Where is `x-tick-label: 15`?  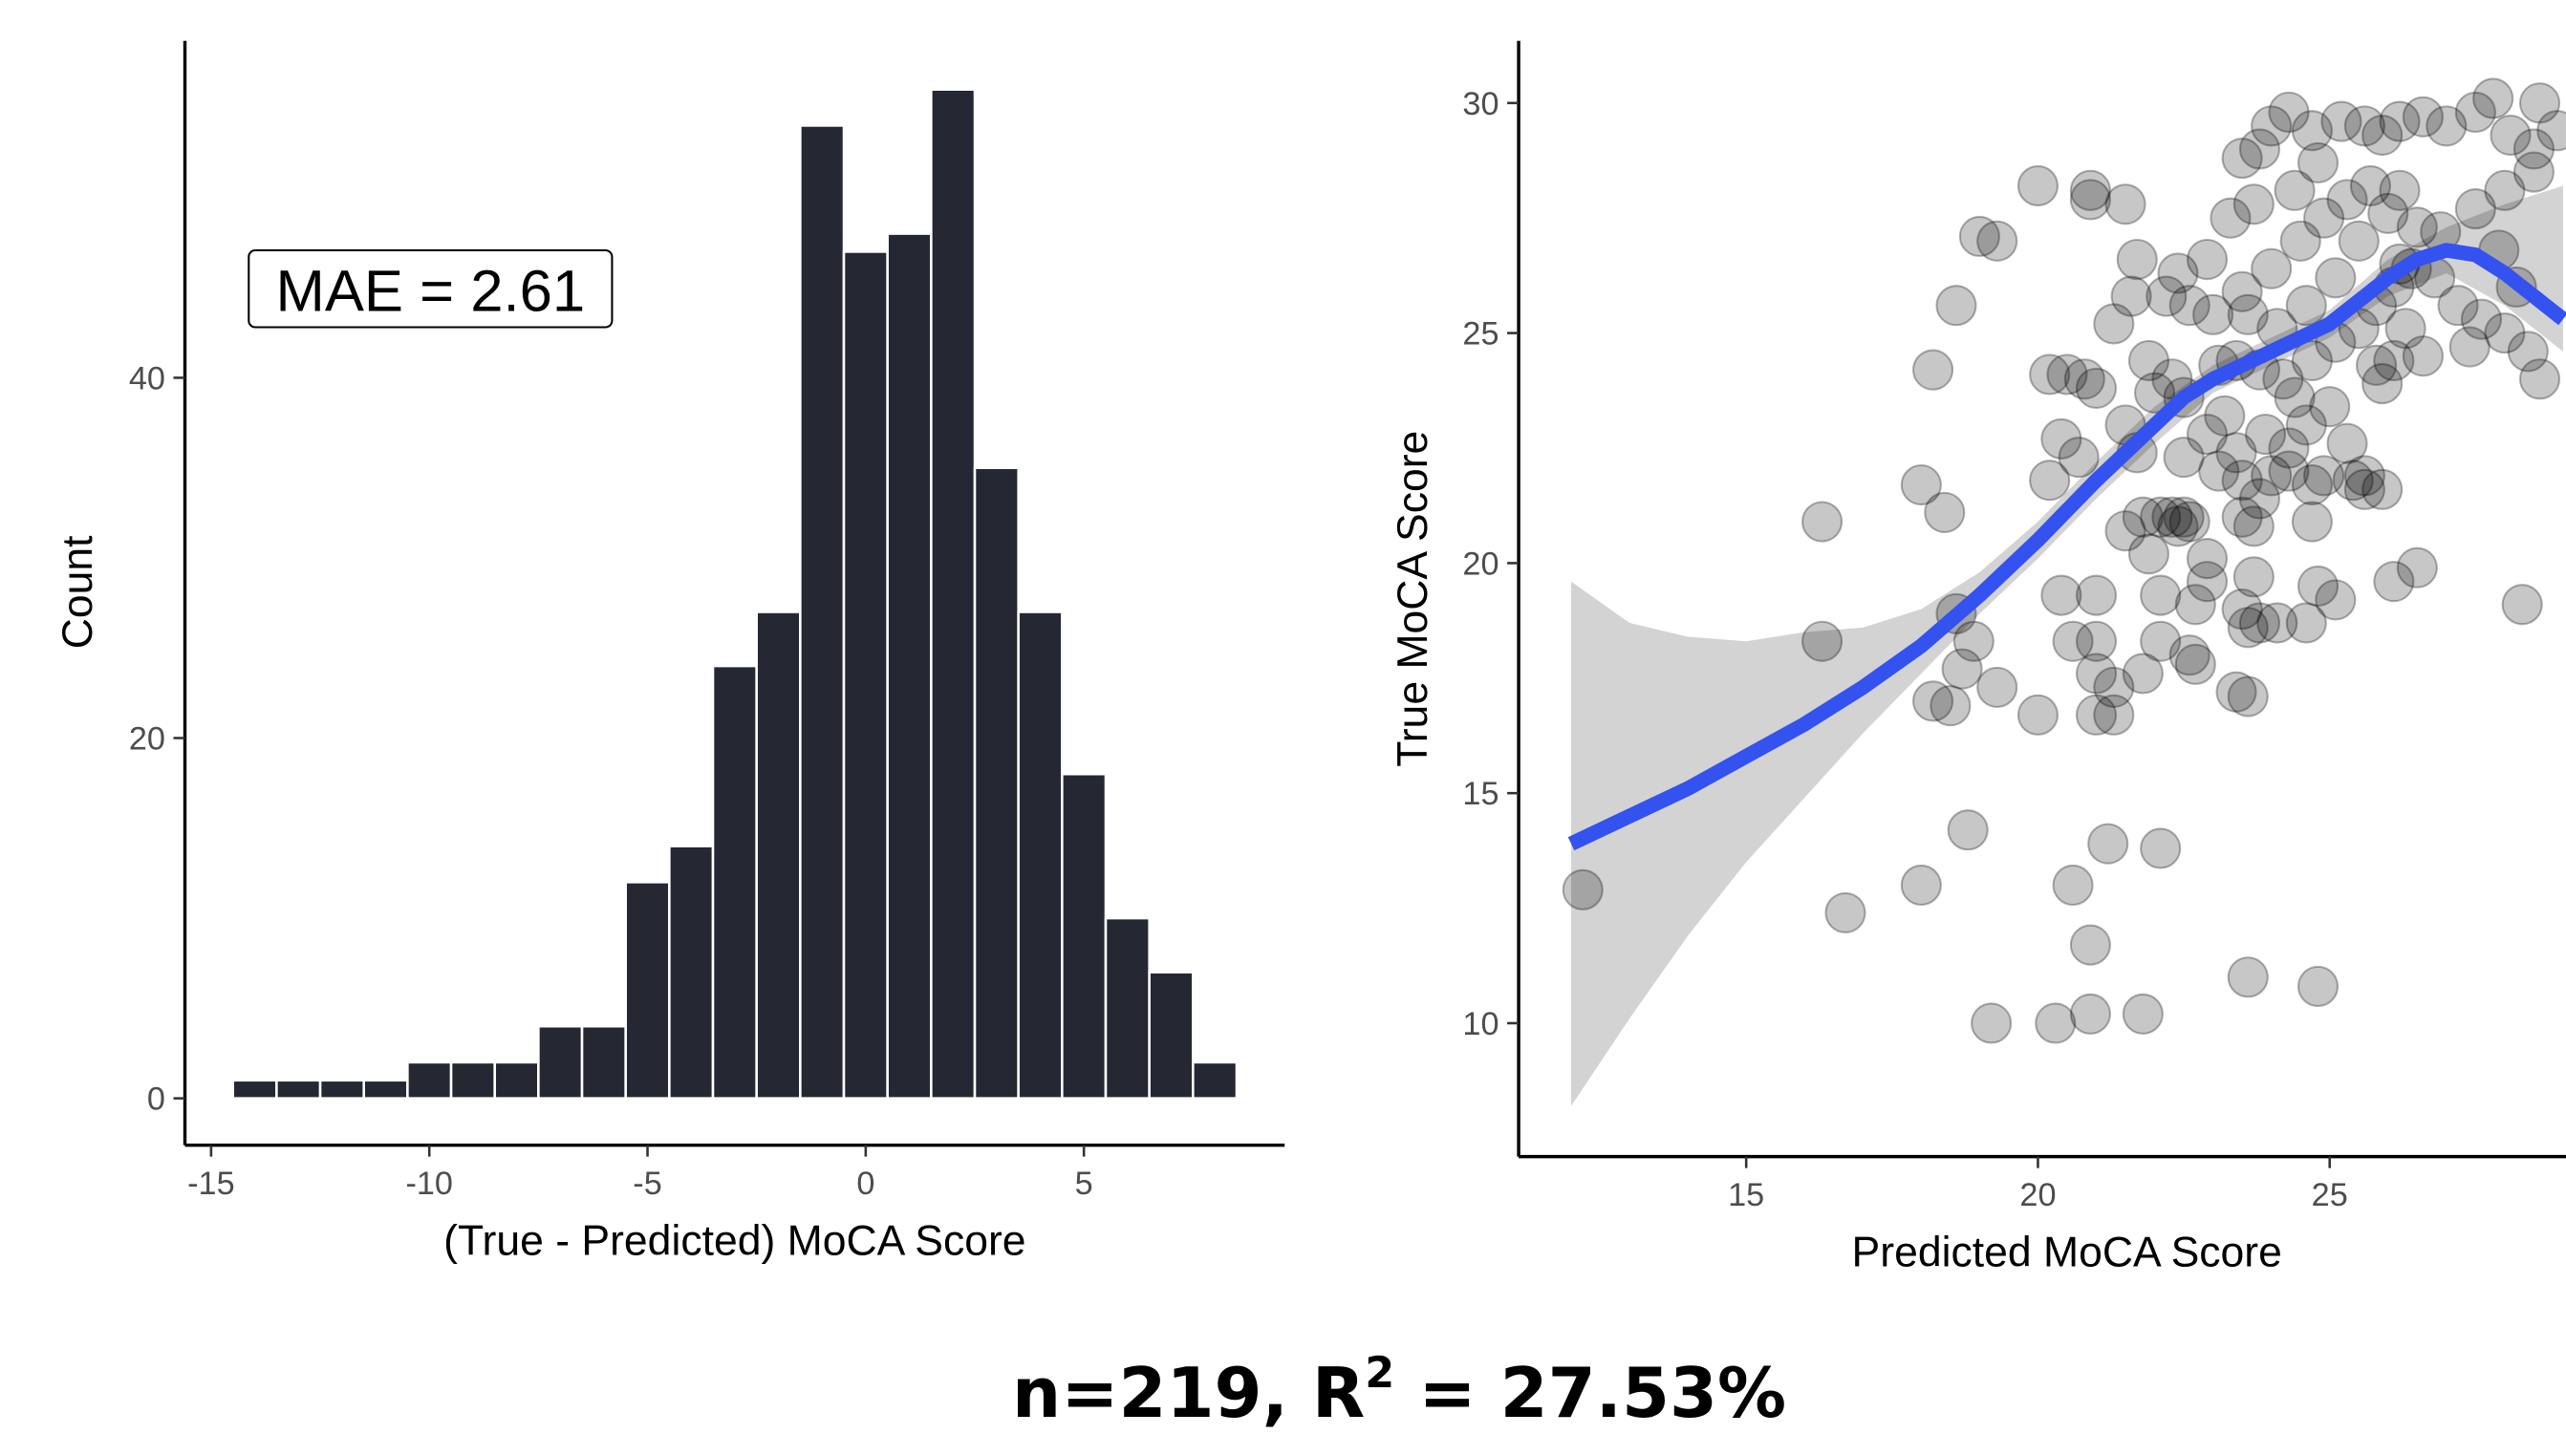 x-tick-label: 15 is located at coordinates (1746, 1195).